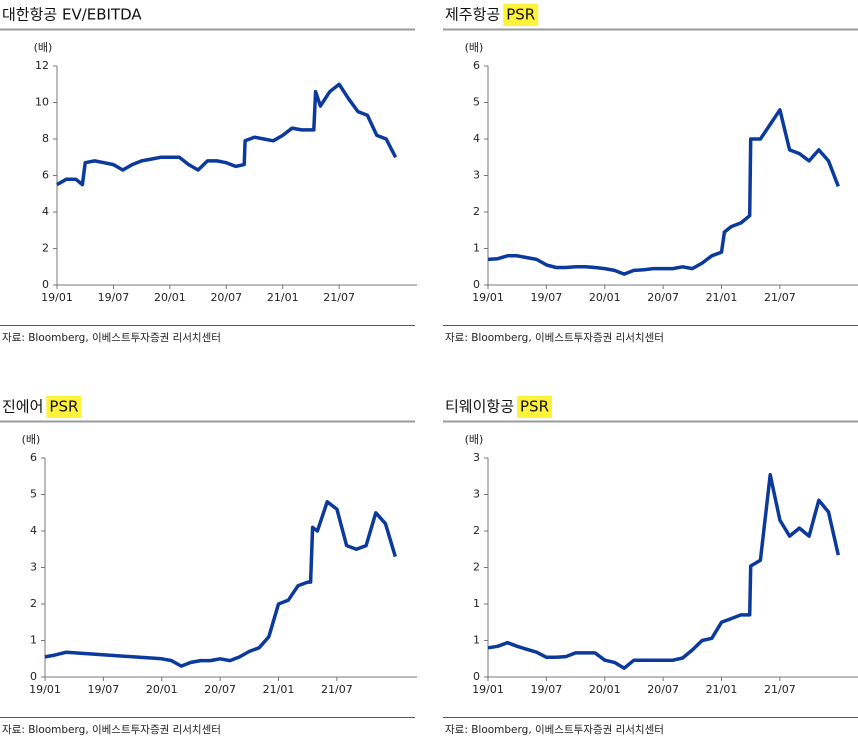 This screenshot has width=858, height=743. I want to click on chart-title: 대한항공 EV/EBITDA, so click(72, 15).